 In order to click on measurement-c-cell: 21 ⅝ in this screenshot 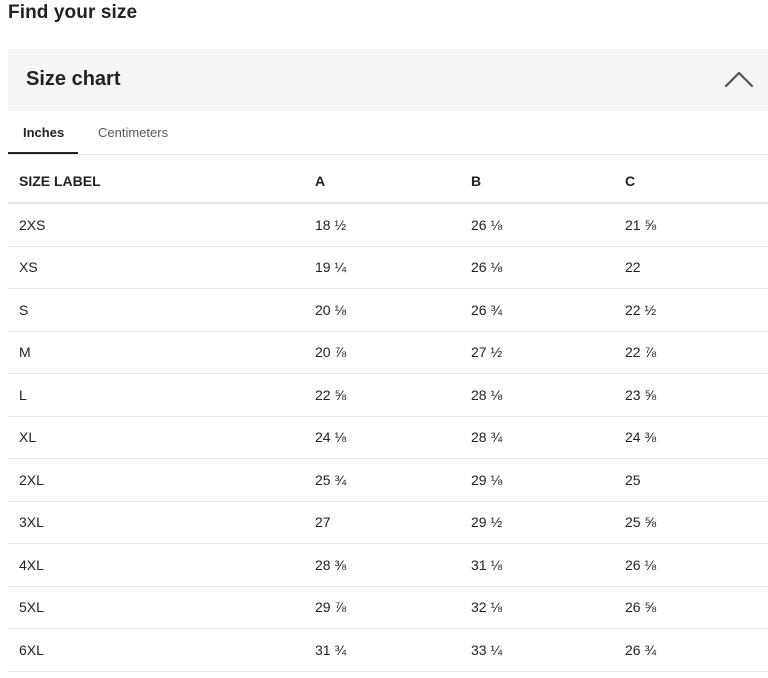, I will do `click(696, 225)`.